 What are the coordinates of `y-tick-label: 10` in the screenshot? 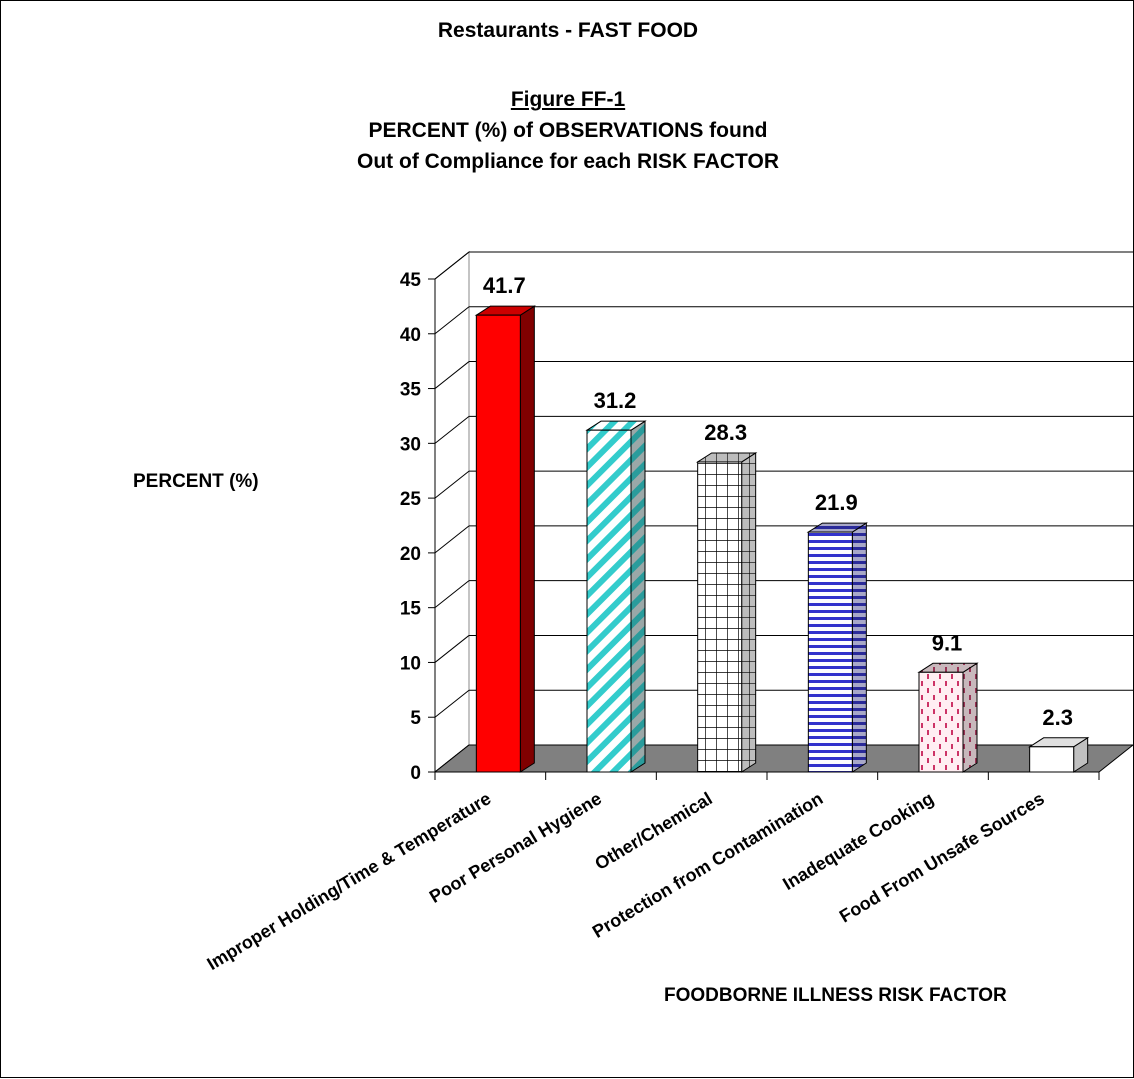 It's located at (410, 663).